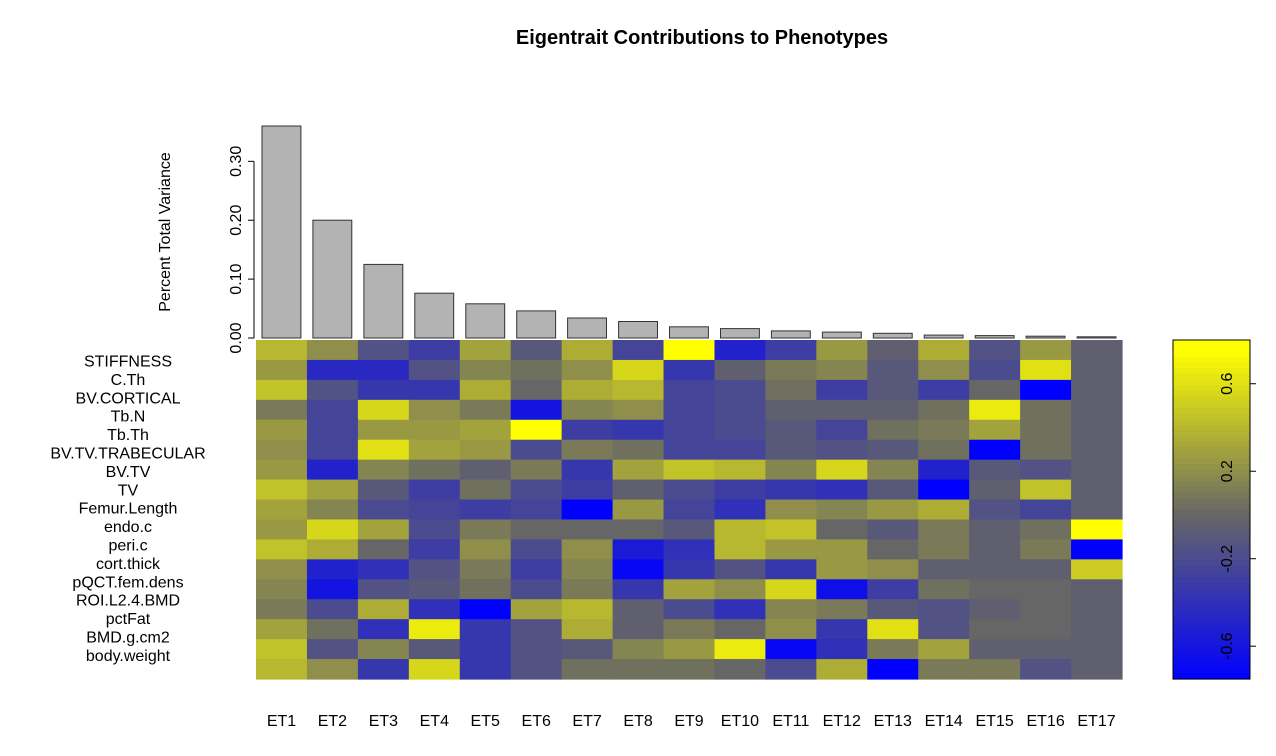  I want to click on colorbar-frame, so click(1211, 509).